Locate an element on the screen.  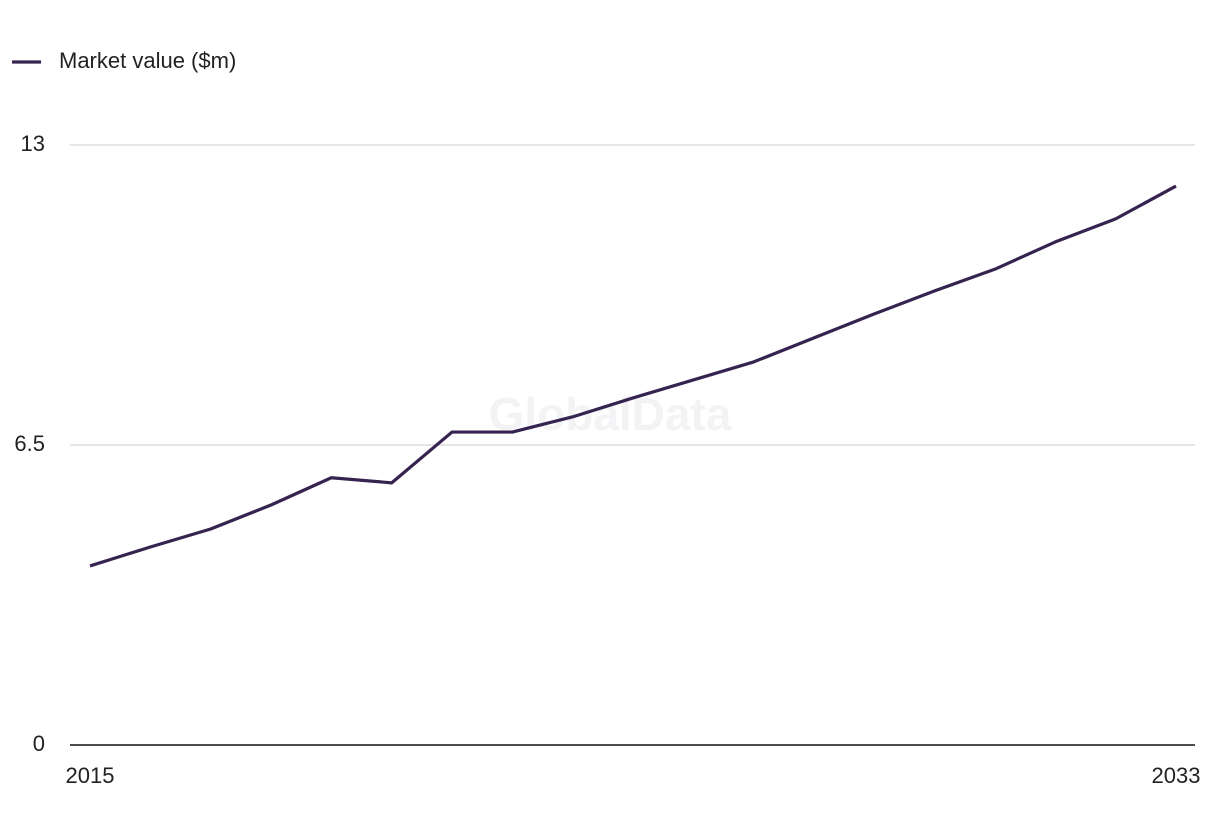
x-tick-label: 2033 is located at coordinates (1176, 775).